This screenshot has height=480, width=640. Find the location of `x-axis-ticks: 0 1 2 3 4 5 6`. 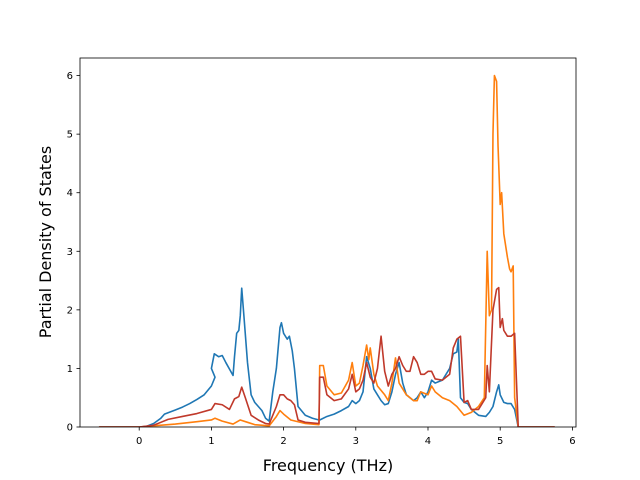

x-axis-ticks: 0 1 2 3 4 5 6 is located at coordinates (356, 437).